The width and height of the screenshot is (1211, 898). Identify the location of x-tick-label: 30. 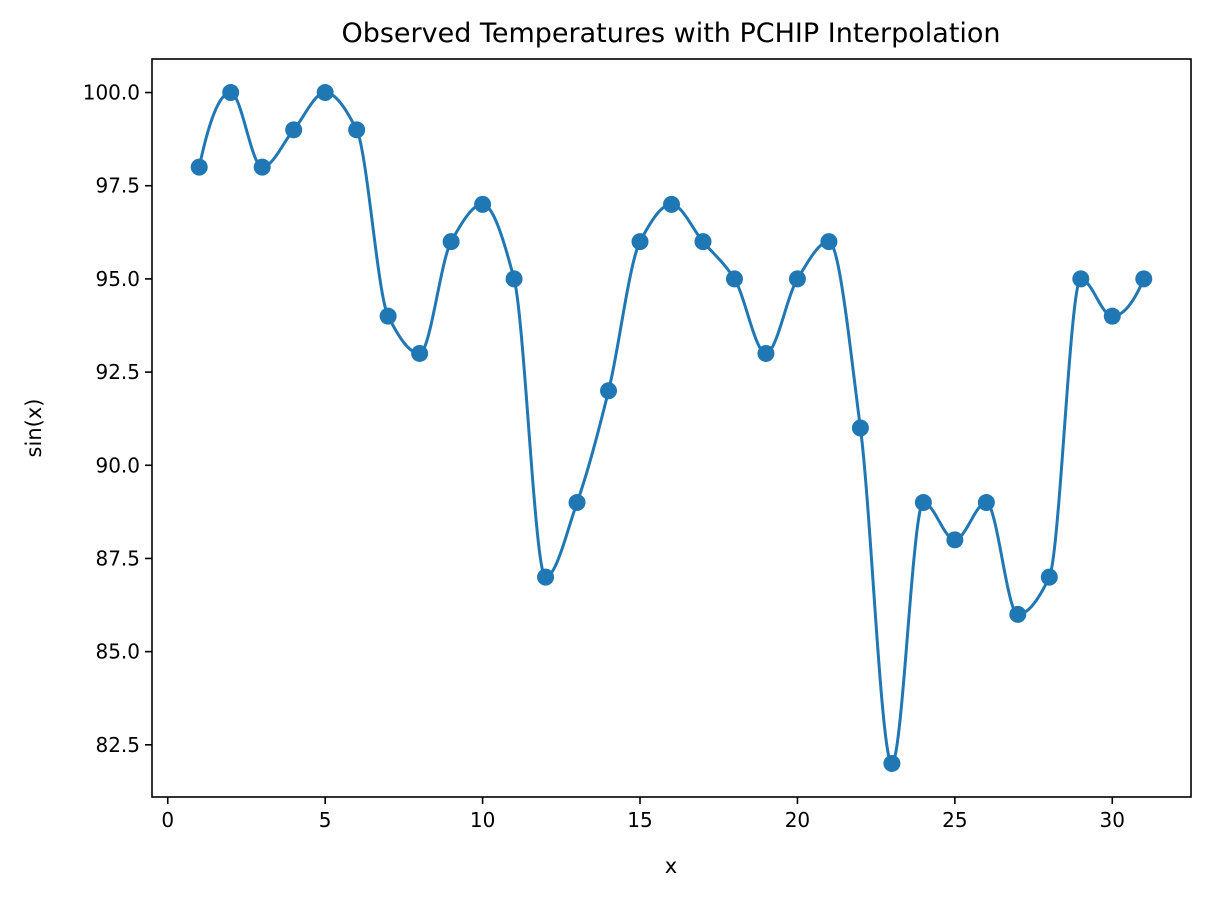
(1112, 820).